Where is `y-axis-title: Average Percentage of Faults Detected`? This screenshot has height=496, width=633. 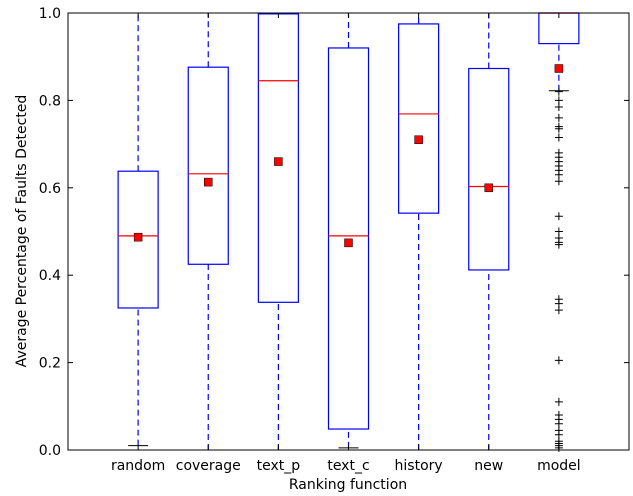 y-axis-title: Average Percentage of Faults Detected is located at coordinates (22, 231).